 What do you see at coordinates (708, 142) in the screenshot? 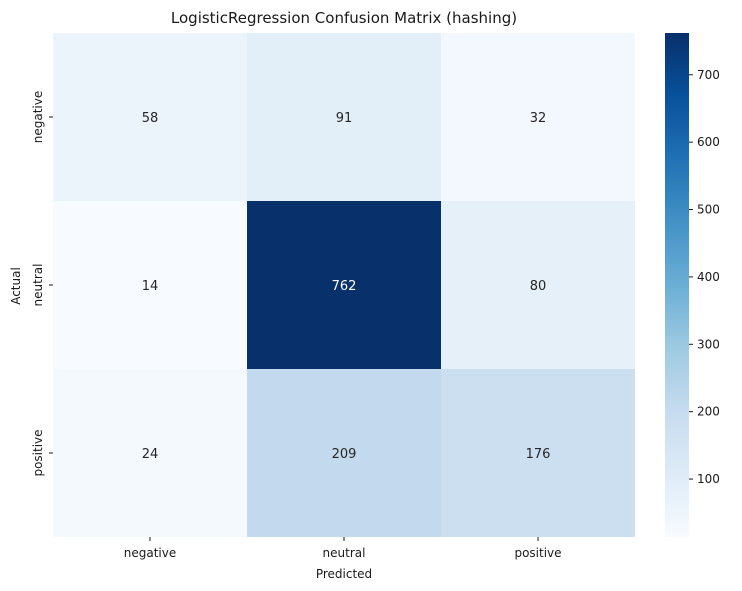
I see `colorbar-tick-label: 600` at bounding box center [708, 142].